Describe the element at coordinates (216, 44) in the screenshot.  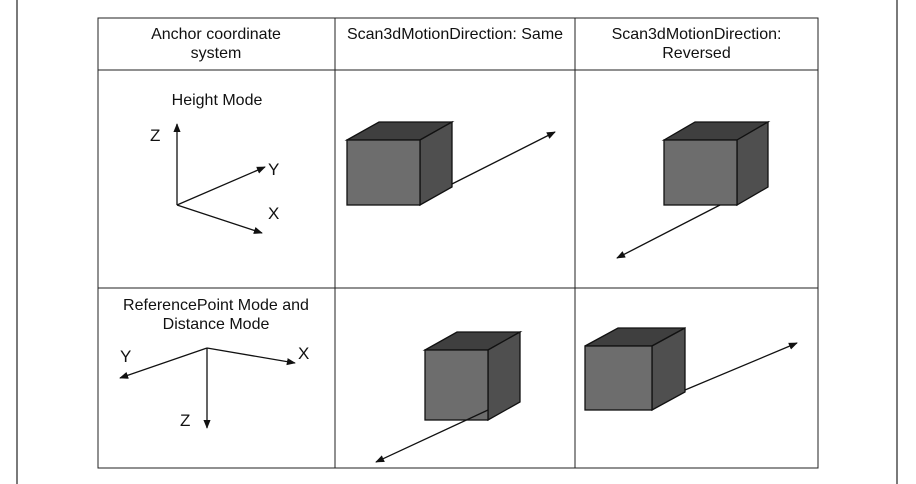
I see `header-cell: Anchor coordinate system` at that location.